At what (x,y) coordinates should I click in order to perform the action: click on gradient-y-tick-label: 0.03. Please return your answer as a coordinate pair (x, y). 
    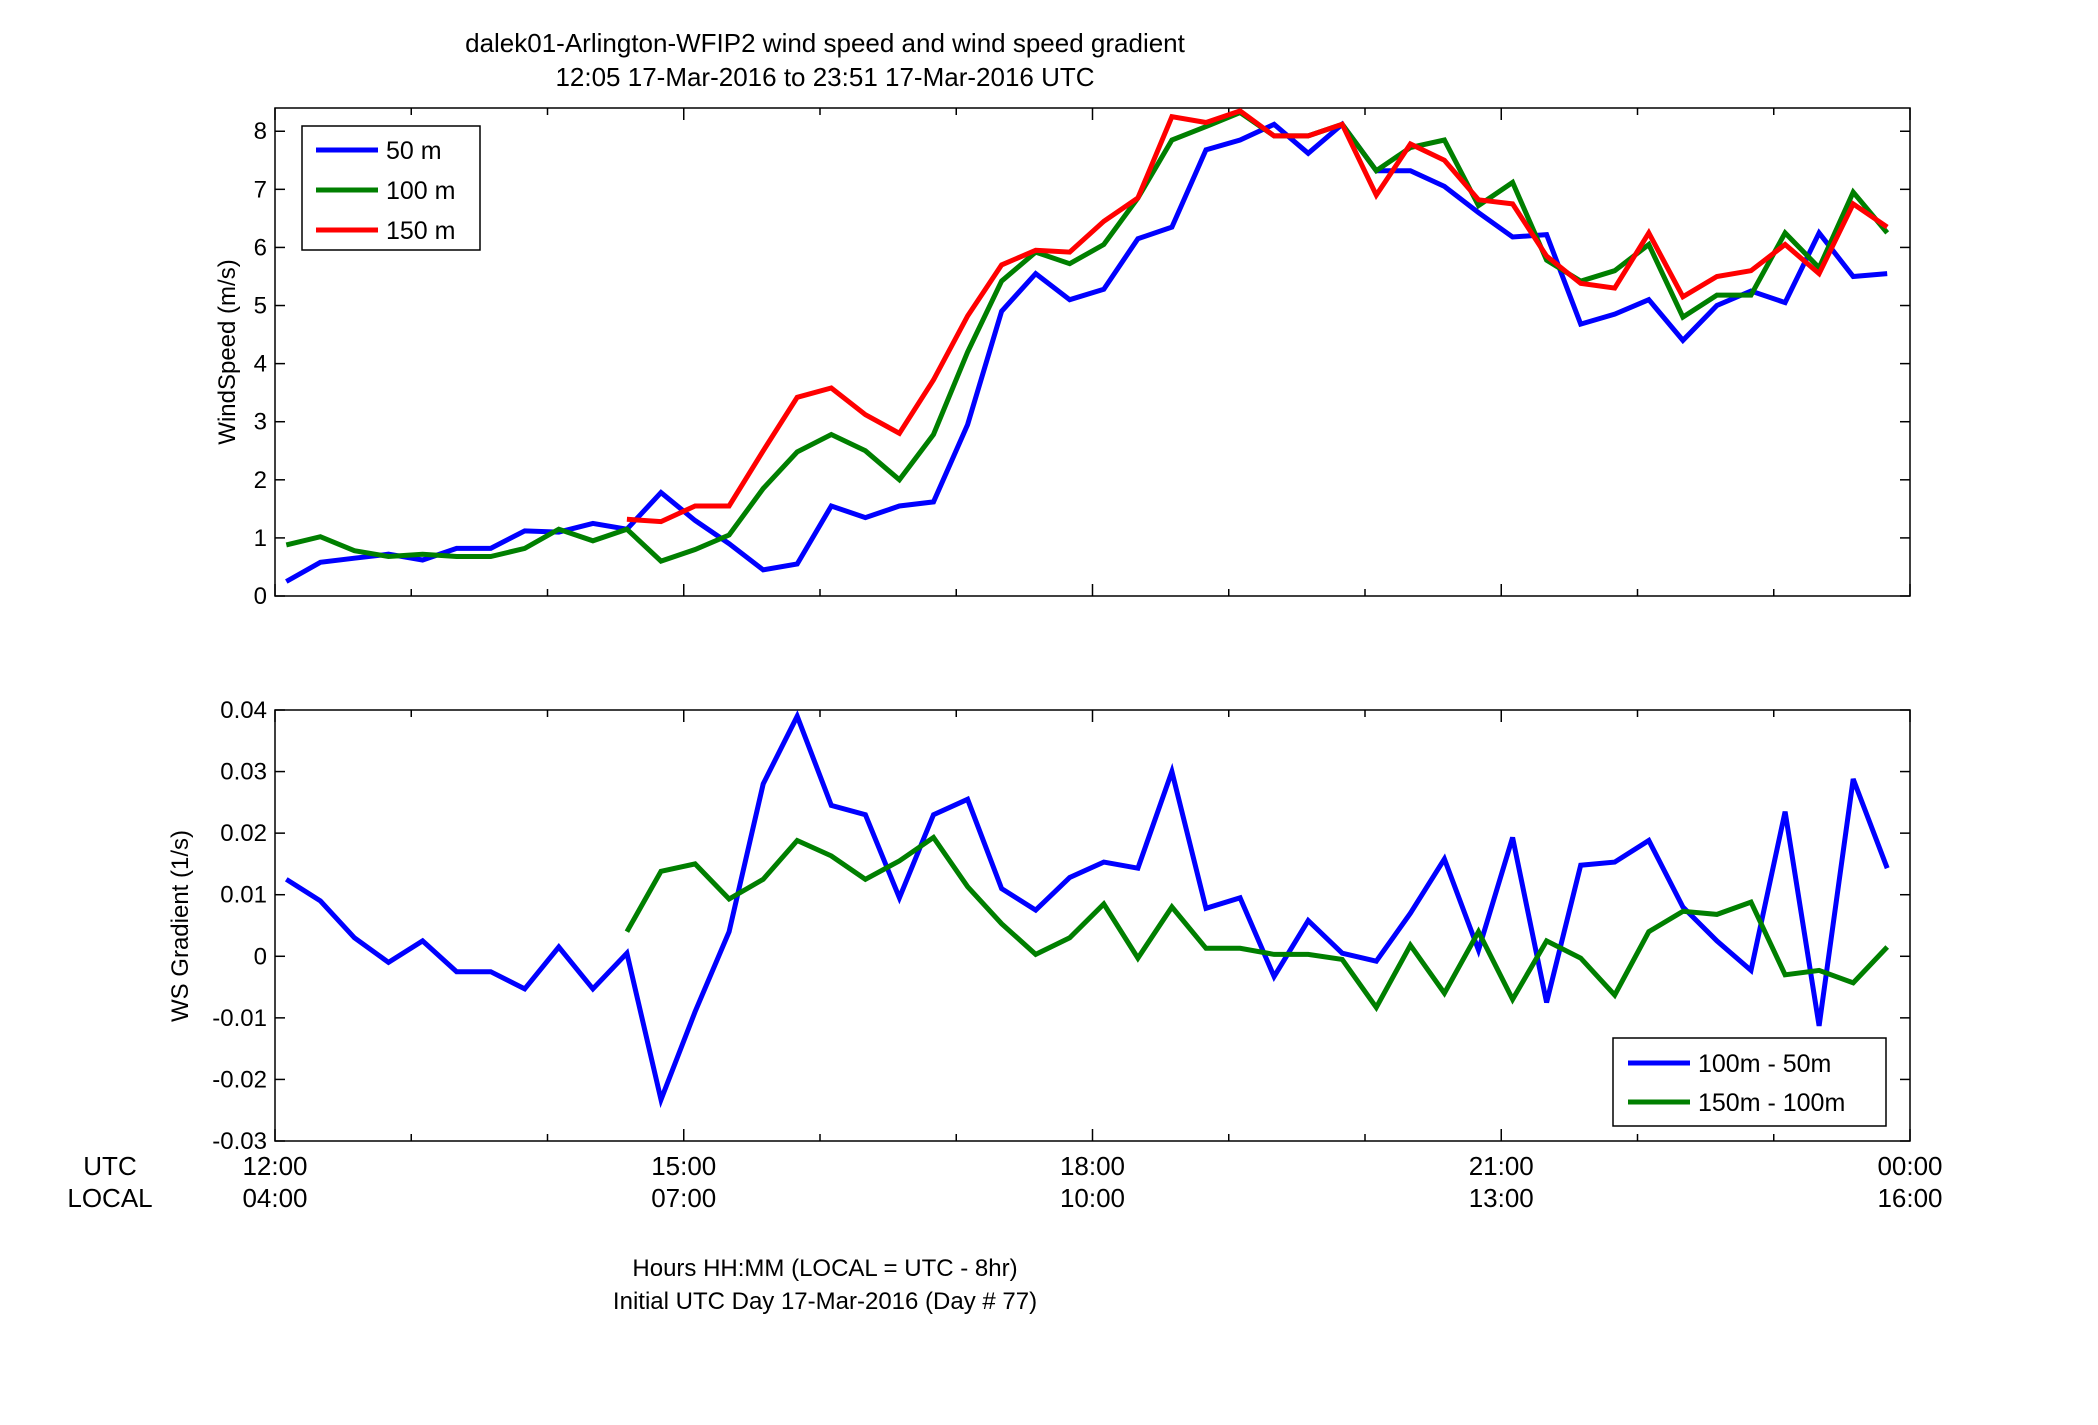
    Looking at the image, I should click on (243, 772).